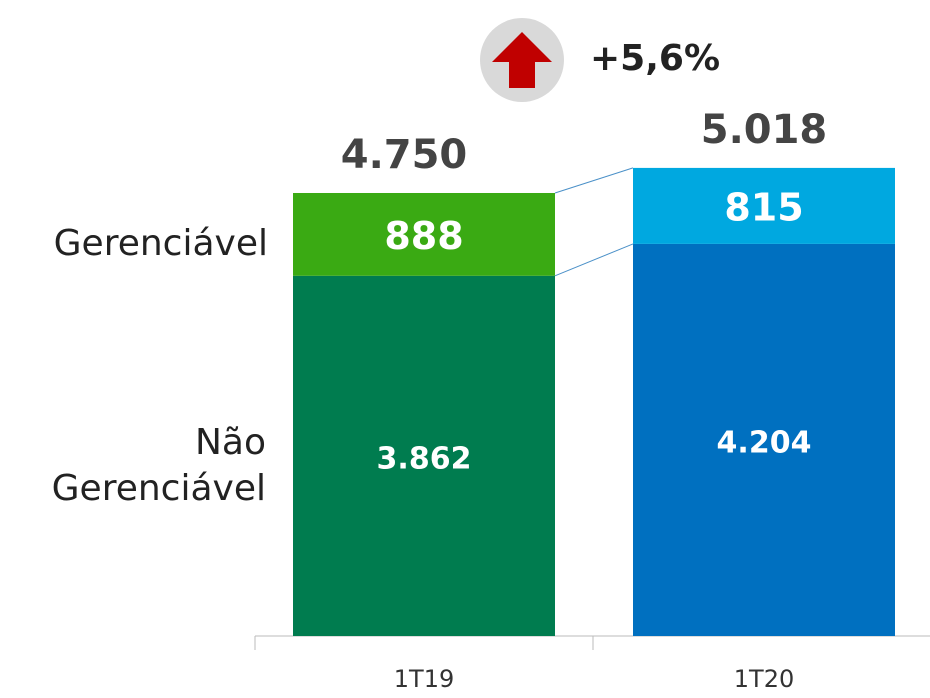 The image size is (930, 698). Describe the element at coordinates (424, 679) in the screenshot. I see `x-tick-label: 1T19` at that location.